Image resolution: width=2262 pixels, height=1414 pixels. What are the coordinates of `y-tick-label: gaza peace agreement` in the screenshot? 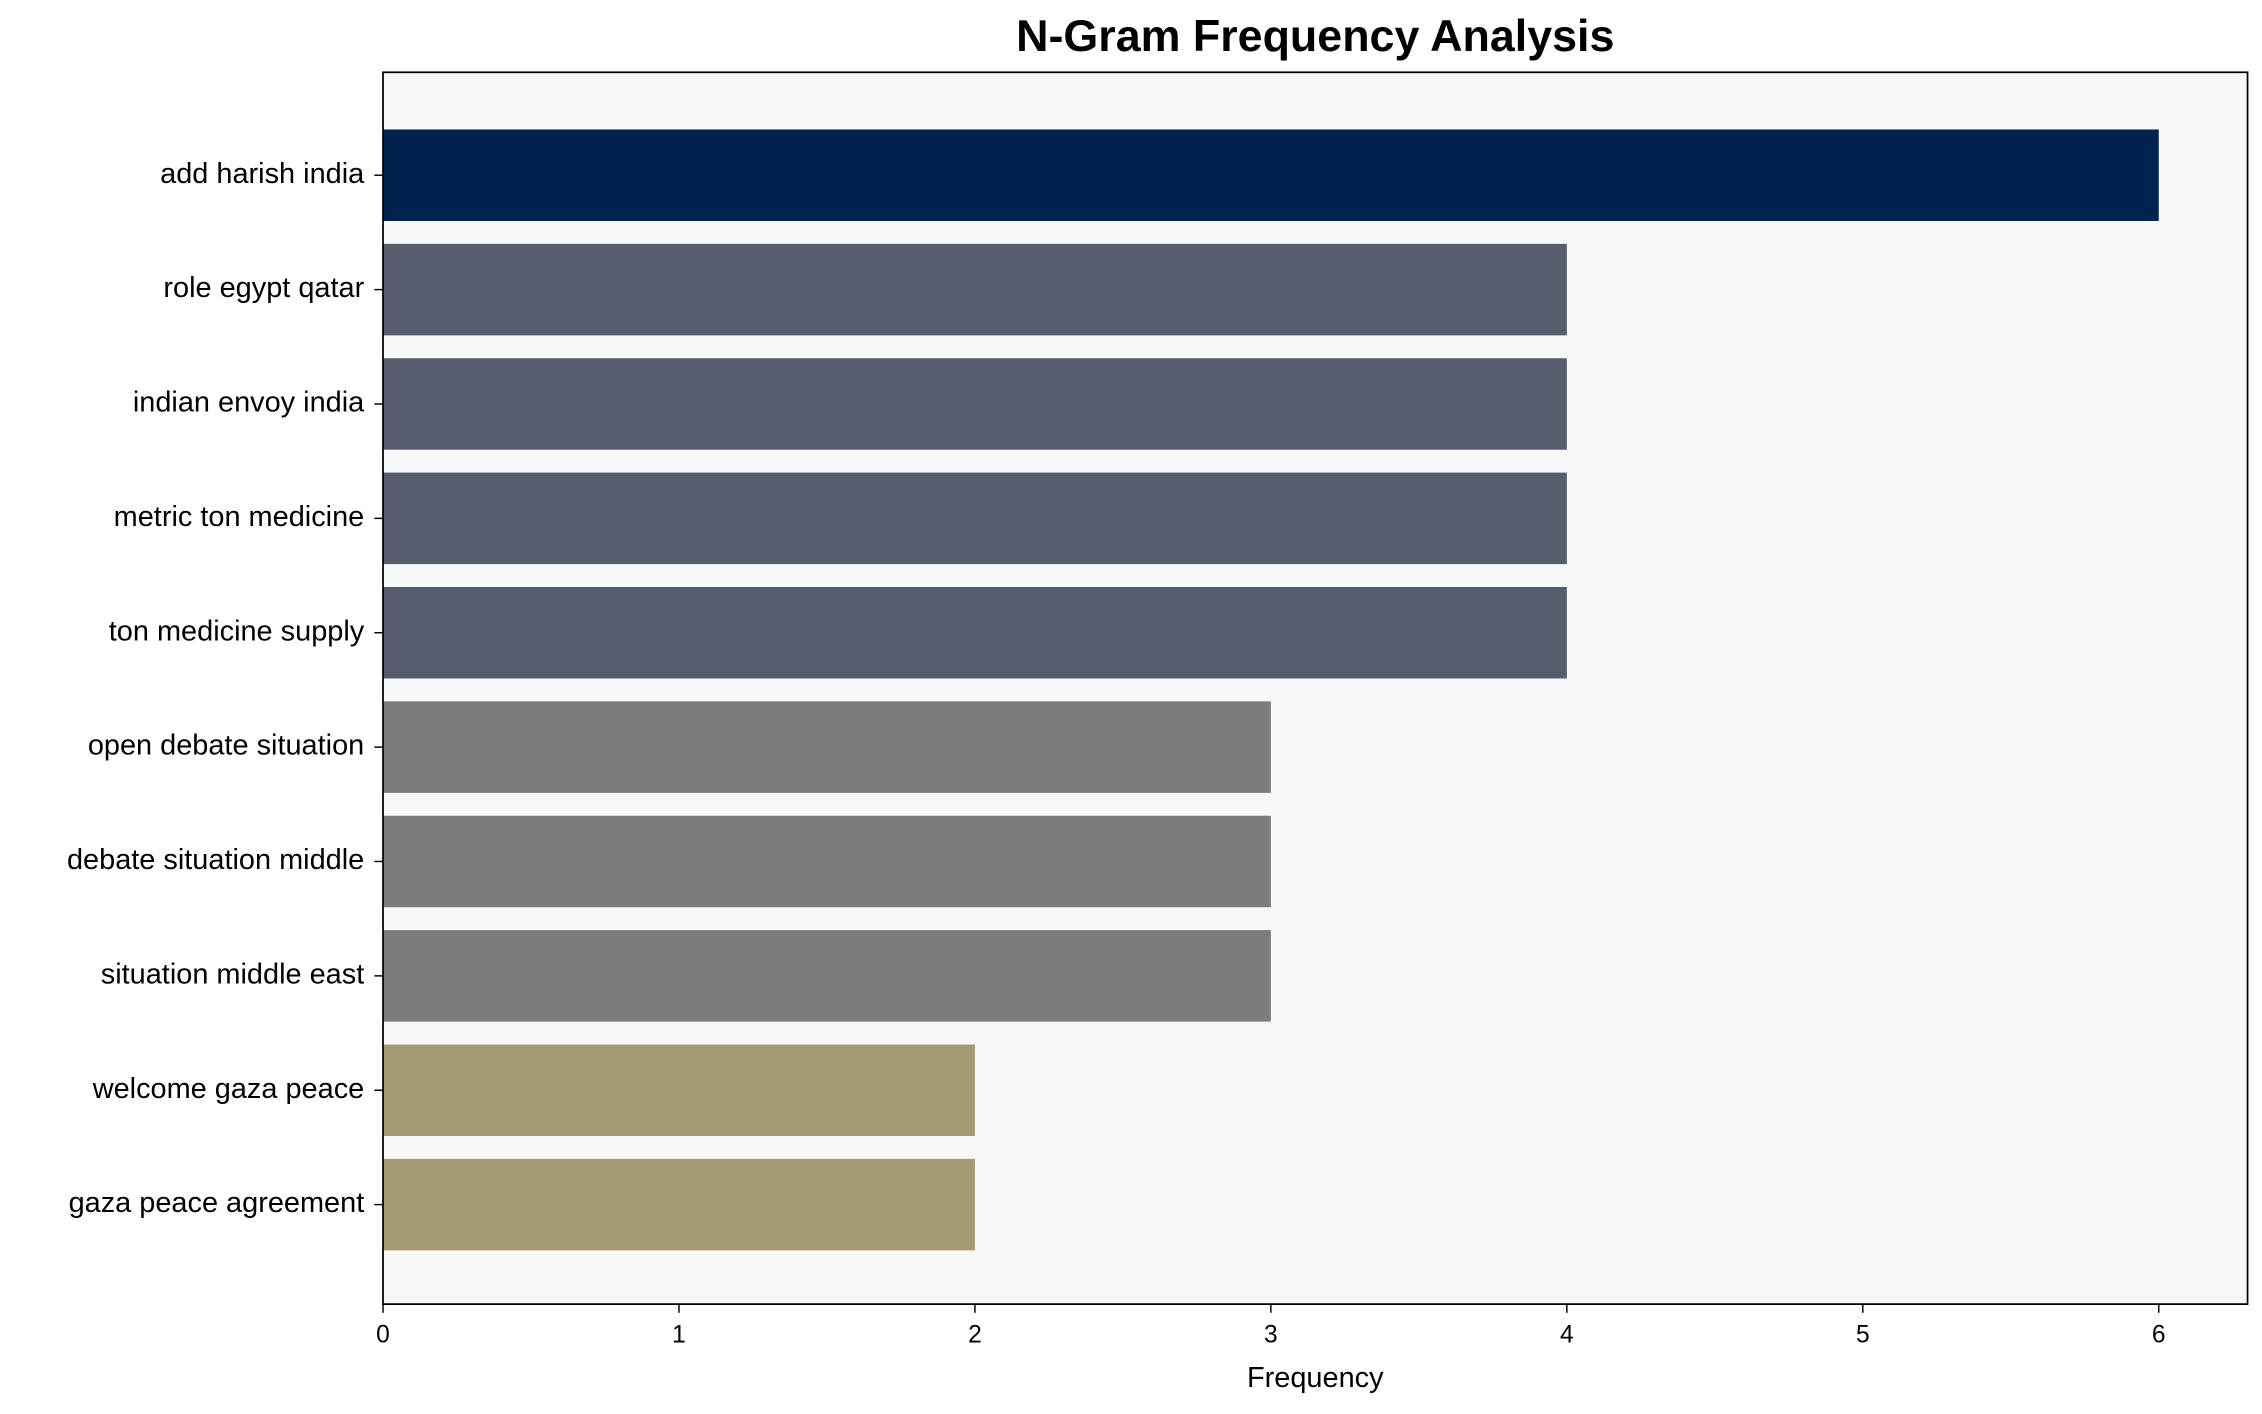 It's located at (217, 1203).